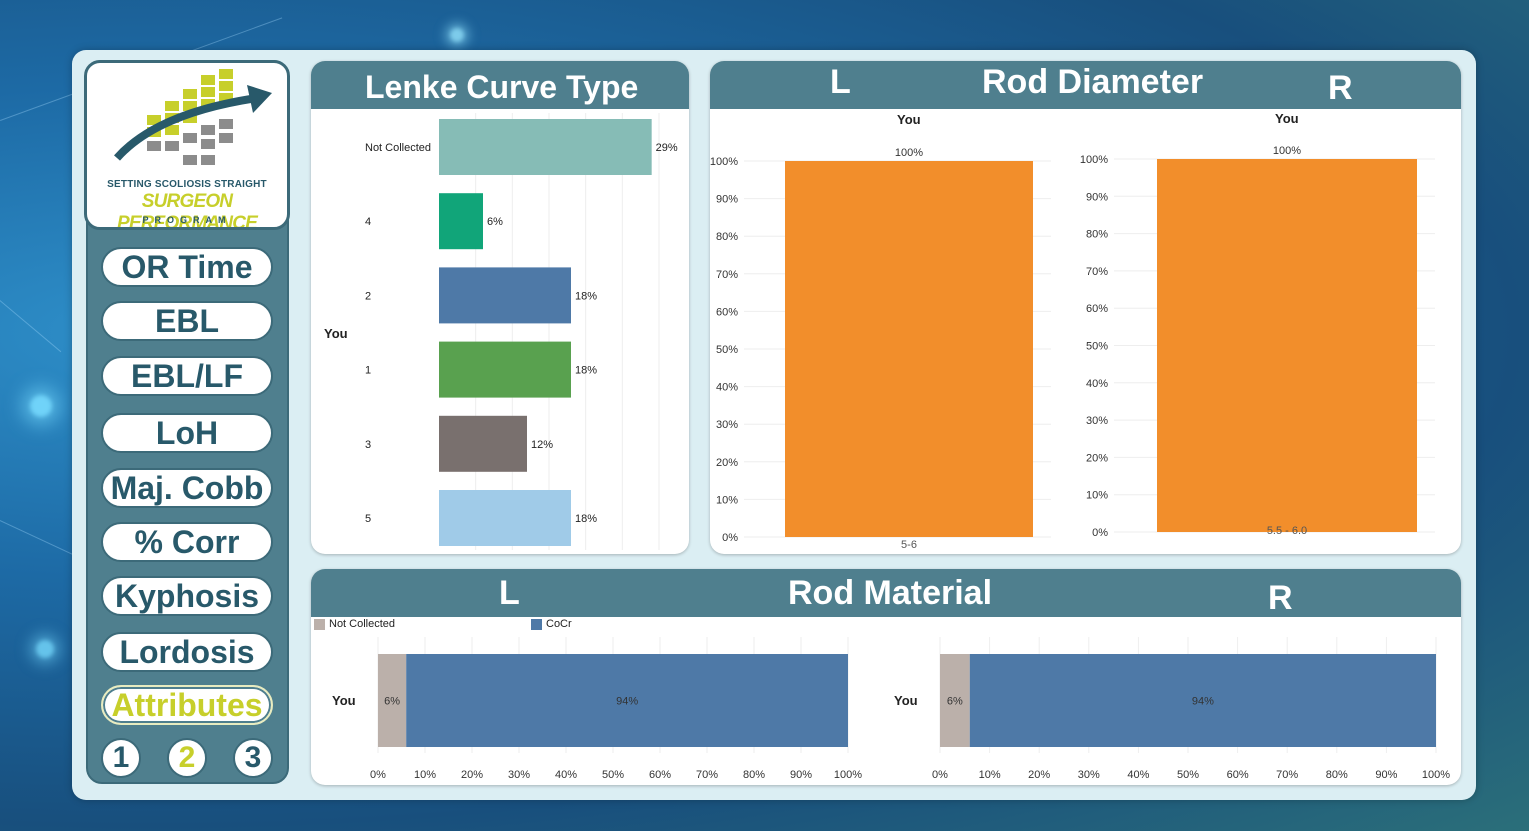  I want to click on nav-button-or-time: OR Time, so click(187, 267).